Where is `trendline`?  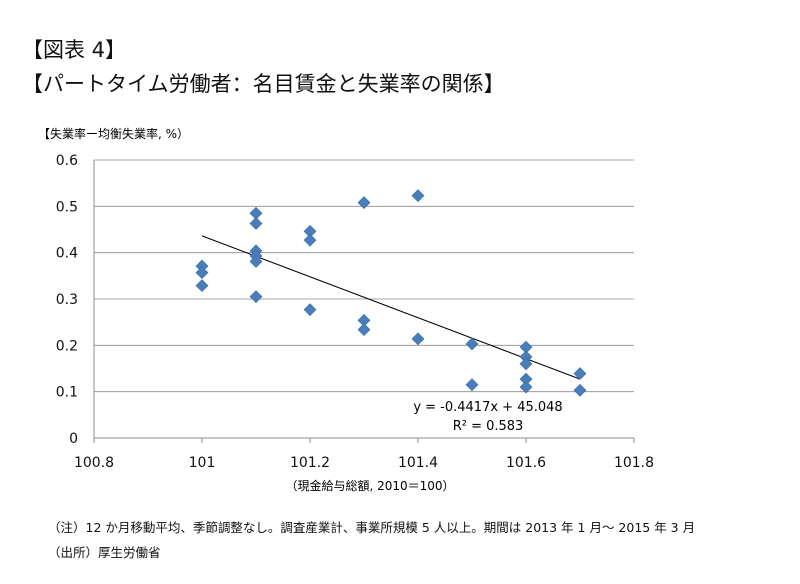
trendline is located at coordinates (391, 307).